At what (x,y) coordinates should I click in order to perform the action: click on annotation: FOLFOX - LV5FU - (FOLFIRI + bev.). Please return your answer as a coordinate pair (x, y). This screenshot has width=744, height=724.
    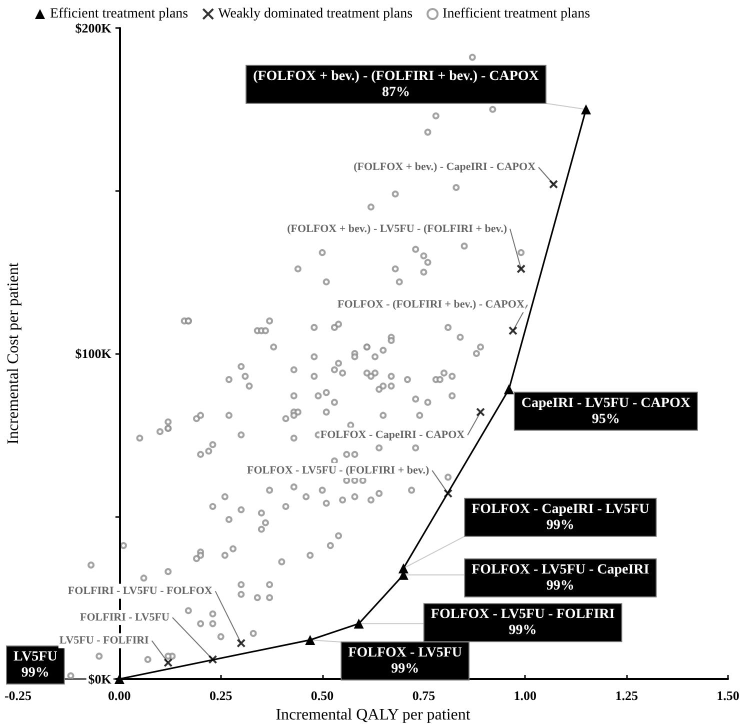
    Looking at the image, I should click on (338, 470).